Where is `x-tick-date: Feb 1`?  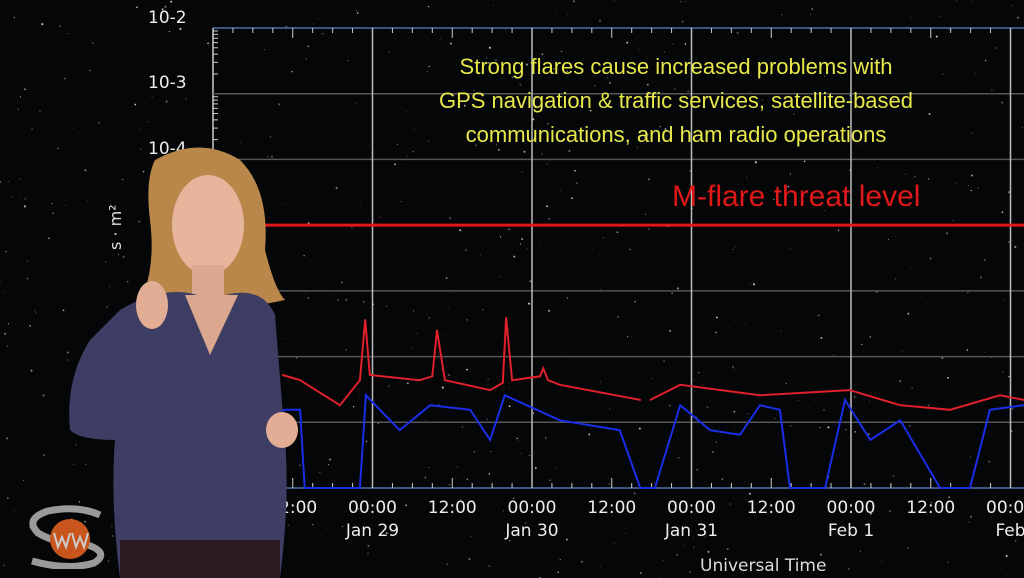 x-tick-date: Feb 1 is located at coordinates (851, 531).